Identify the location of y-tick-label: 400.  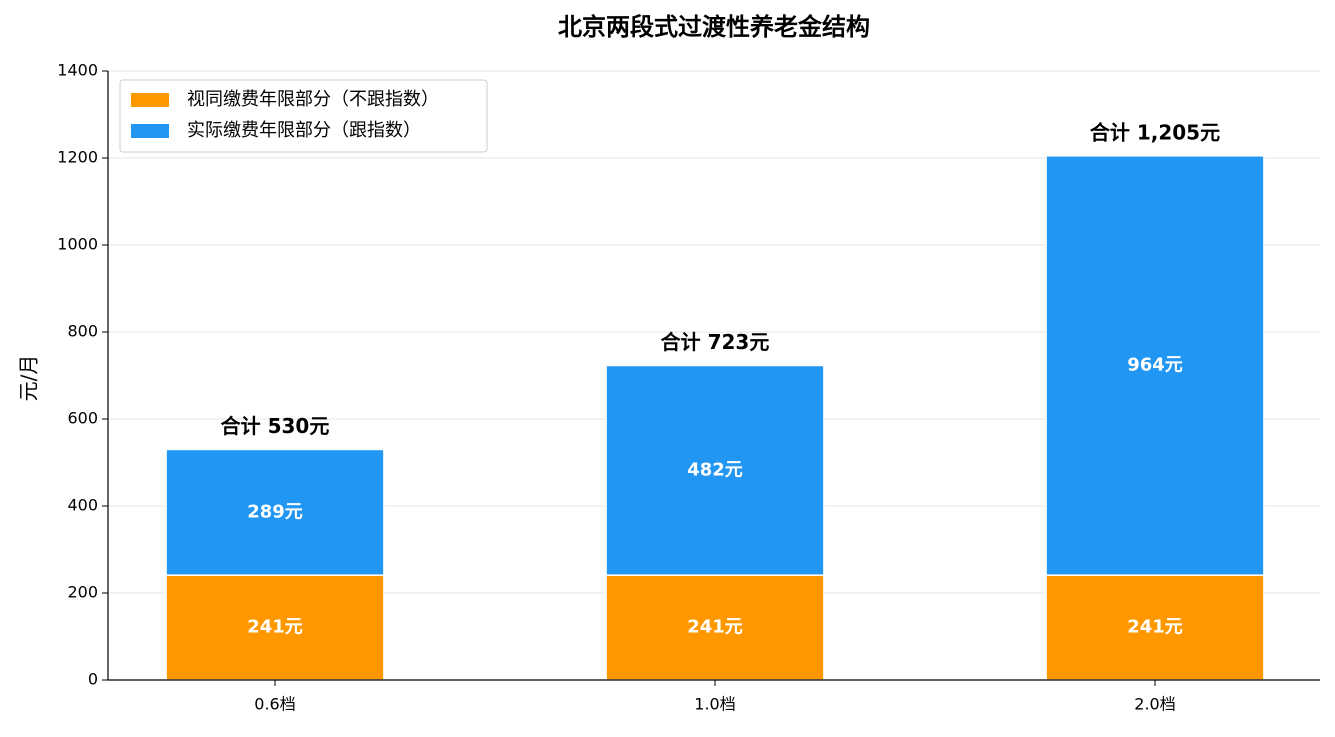
(82, 505).